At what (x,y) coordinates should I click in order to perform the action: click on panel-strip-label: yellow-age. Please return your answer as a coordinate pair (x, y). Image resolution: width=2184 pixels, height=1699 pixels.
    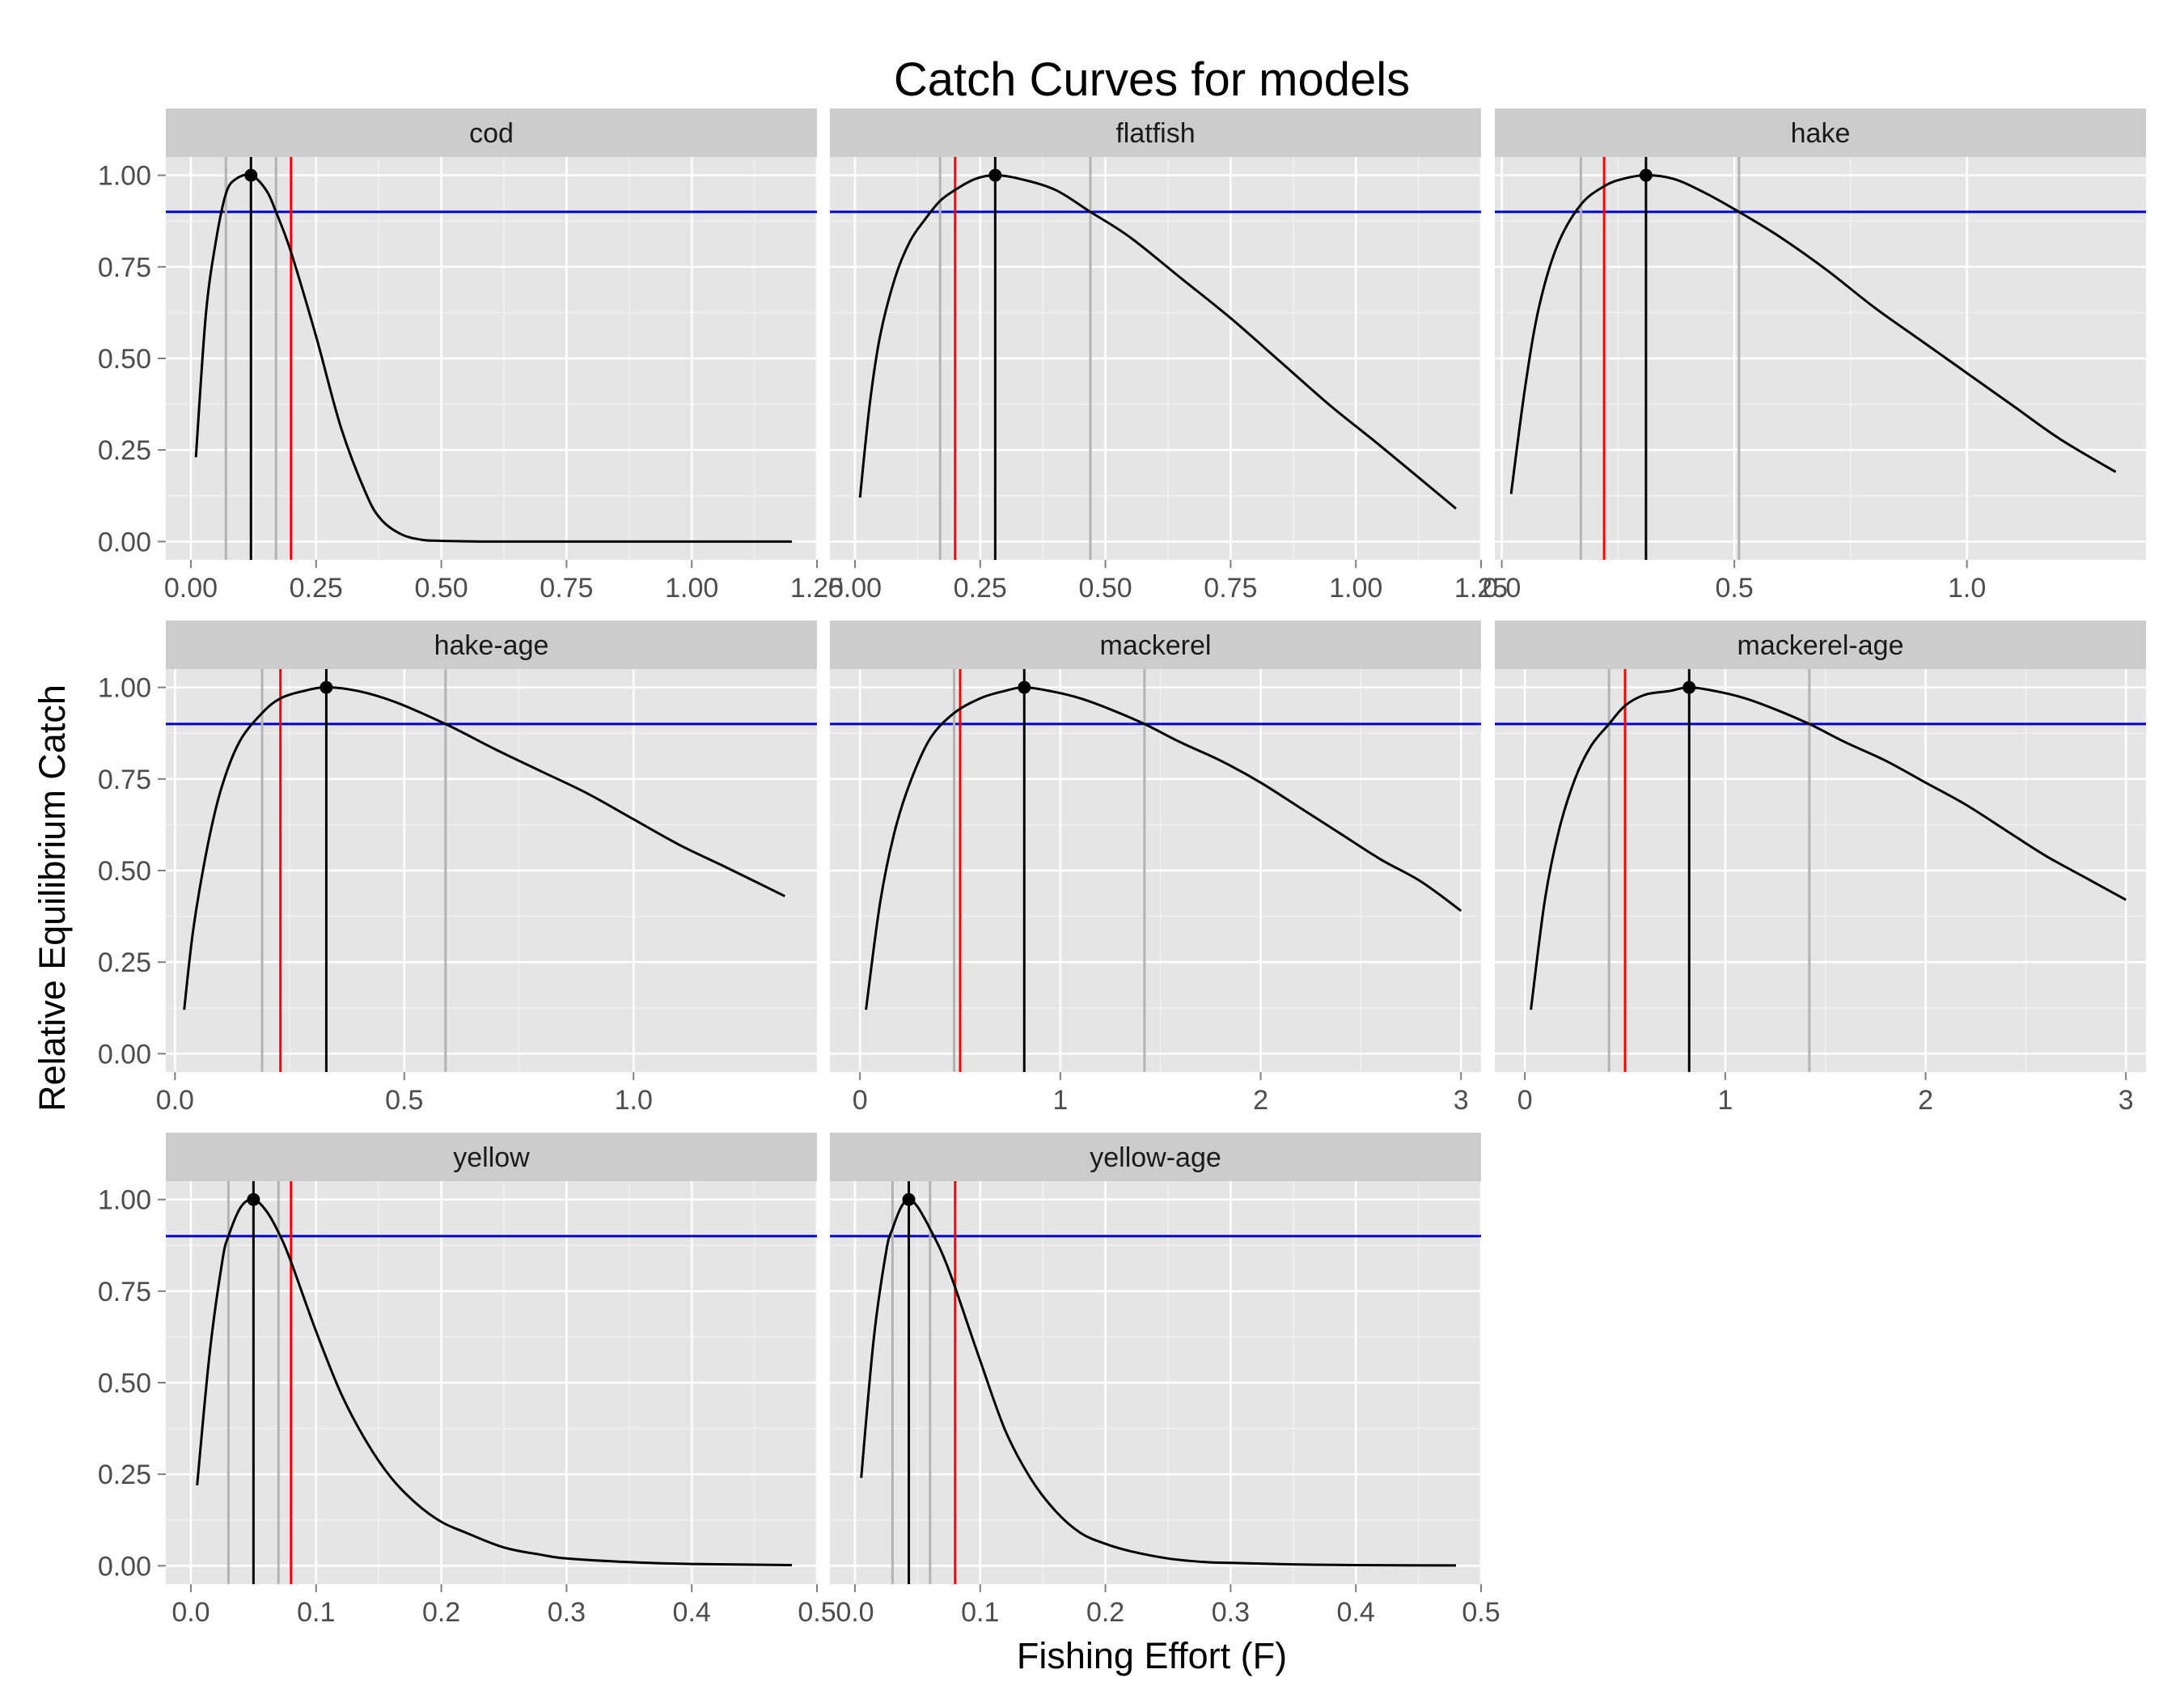
    Looking at the image, I should click on (1155, 1157).